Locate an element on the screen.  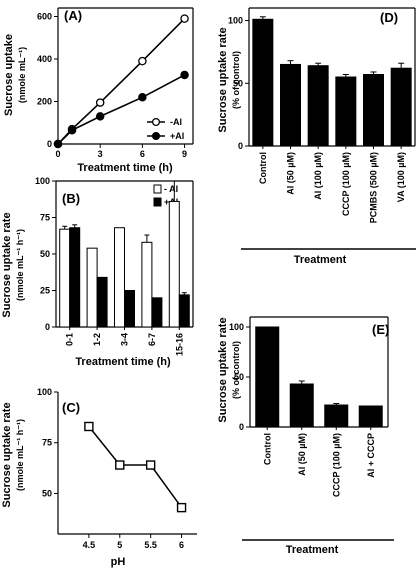
panel-d-category-label: VA (100 µM) is located at coordinates (401, 177).